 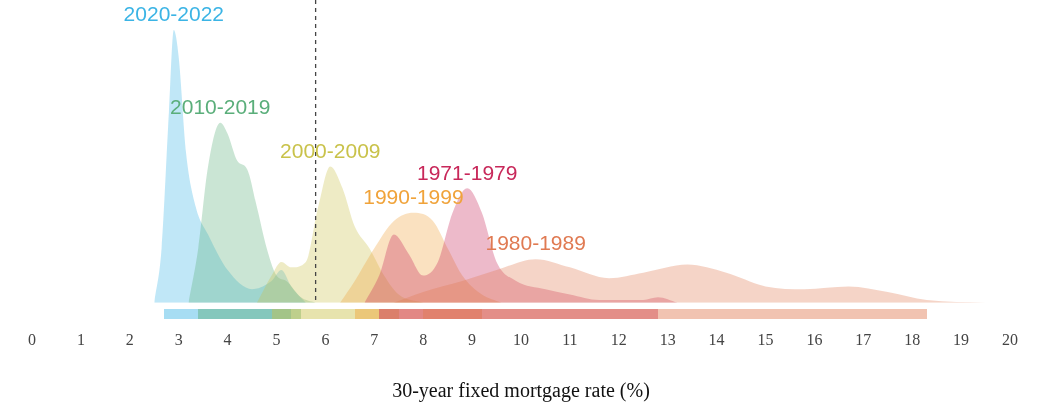 What do you see at coordinates (521, 339) in the screenshot?
I see `x-tick-label: 10` at bounding box center [521, 339].